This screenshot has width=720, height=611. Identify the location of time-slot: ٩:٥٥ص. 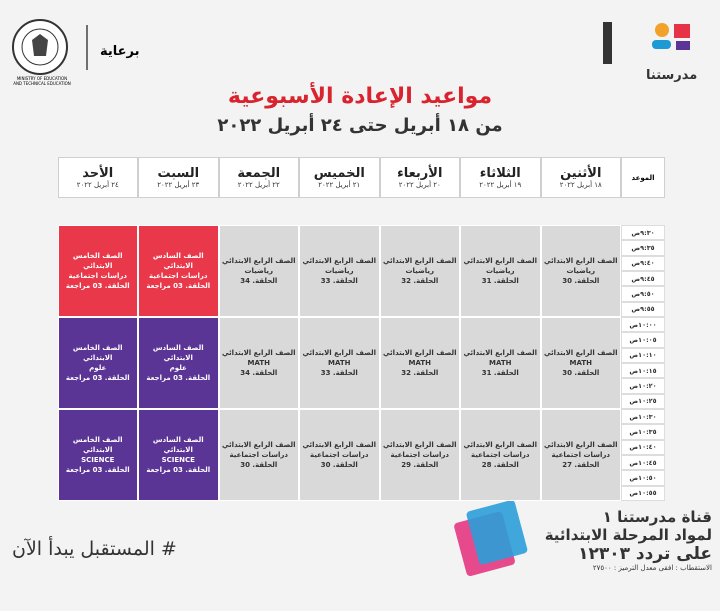
(643, 309).